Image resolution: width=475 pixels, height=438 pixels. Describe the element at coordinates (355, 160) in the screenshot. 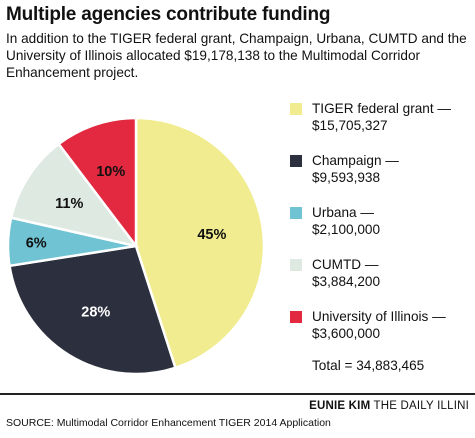

I see `legend-label-1: Champaign —` at that location.